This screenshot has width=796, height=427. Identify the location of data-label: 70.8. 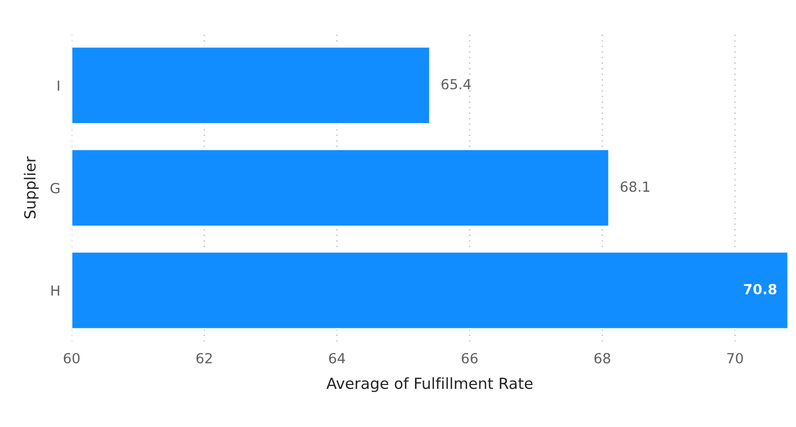
(760, 289).